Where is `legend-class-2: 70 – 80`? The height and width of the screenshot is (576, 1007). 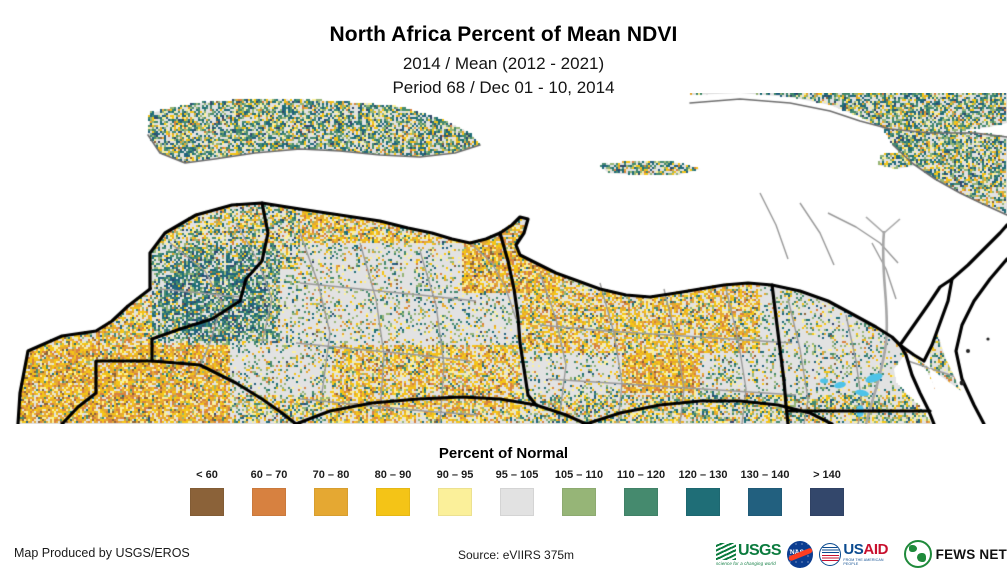 legend-class-2: 70 – 80 is located at coordinates (331, 492).